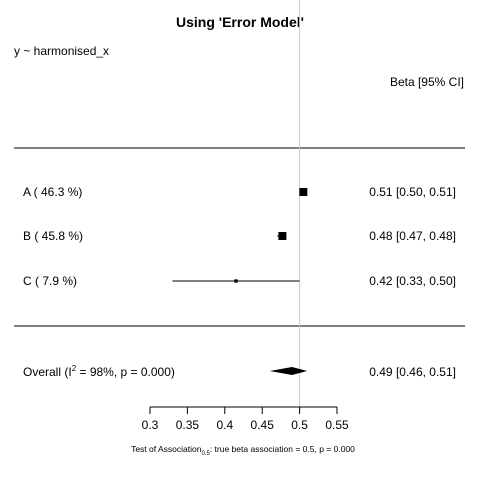  Describe the element at coordinates (224, 425) in the screenshot. I see `x-tick-label: 0.4` at that location.